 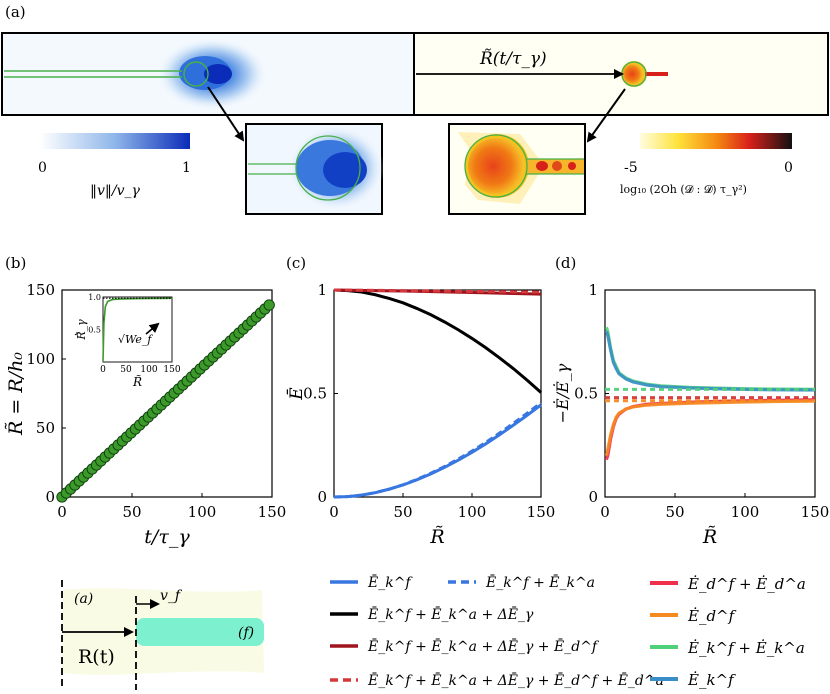 I want to click on y-axis-label: −Ė/Ė_γ, so click(x=562, y=393).